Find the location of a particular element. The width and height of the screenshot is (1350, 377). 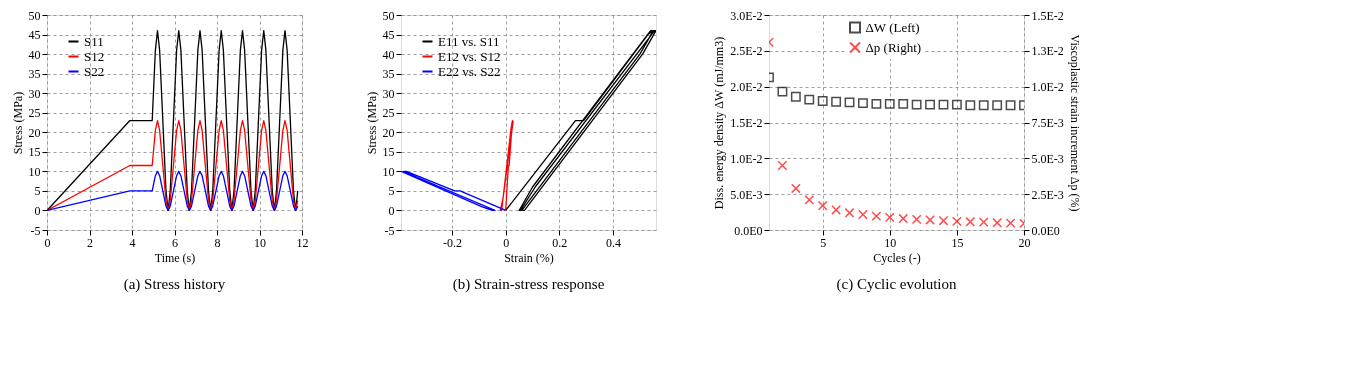

y2-tick-label: 1.3E-2 is located at coordinates (1047, 51).